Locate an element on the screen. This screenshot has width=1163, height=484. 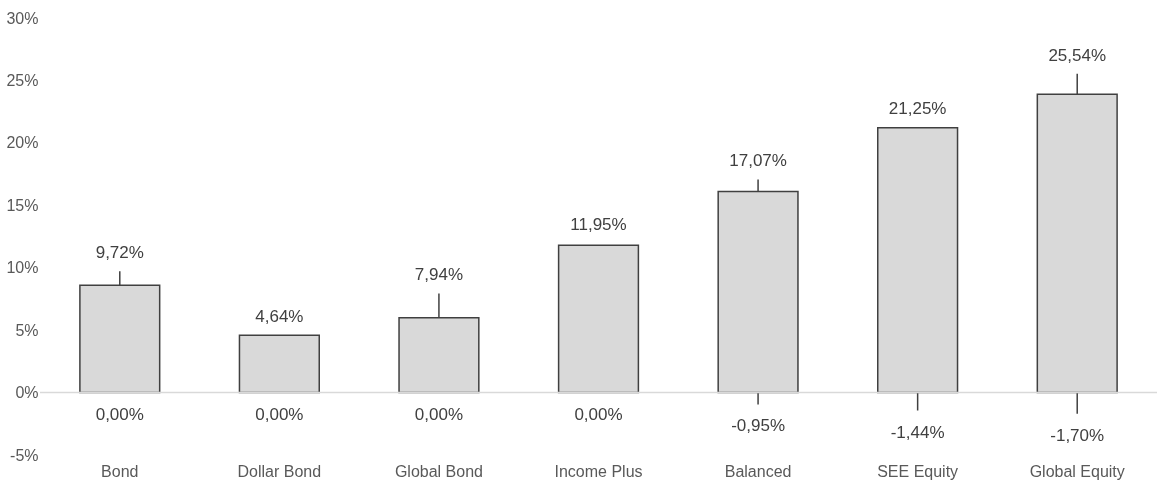
y-tick-label: 10% is located at coordinates (22, 268).